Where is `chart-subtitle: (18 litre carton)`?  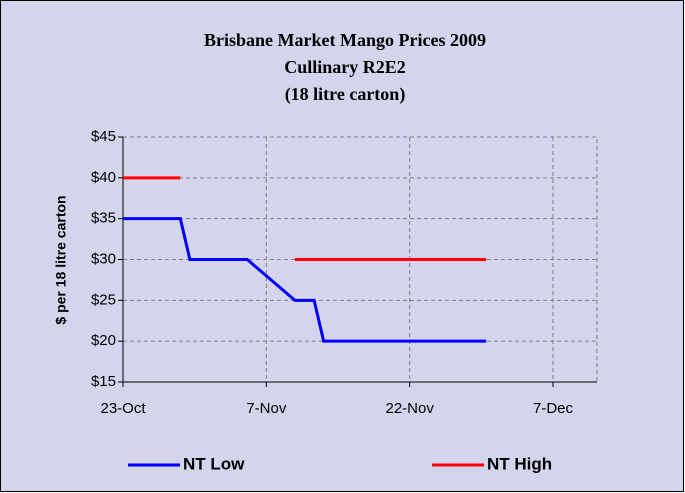 chart-subtitle: (18 litre carton) is located at coordinates (345, 94).